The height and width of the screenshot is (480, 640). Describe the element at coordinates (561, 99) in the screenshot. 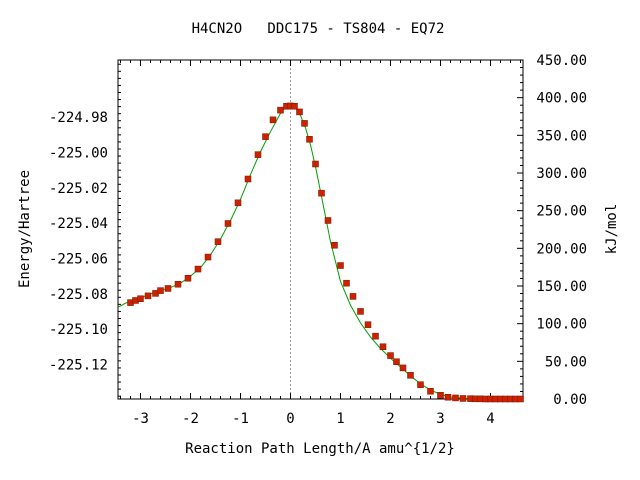

I see `y2-tick-label: 400.00` at that location.